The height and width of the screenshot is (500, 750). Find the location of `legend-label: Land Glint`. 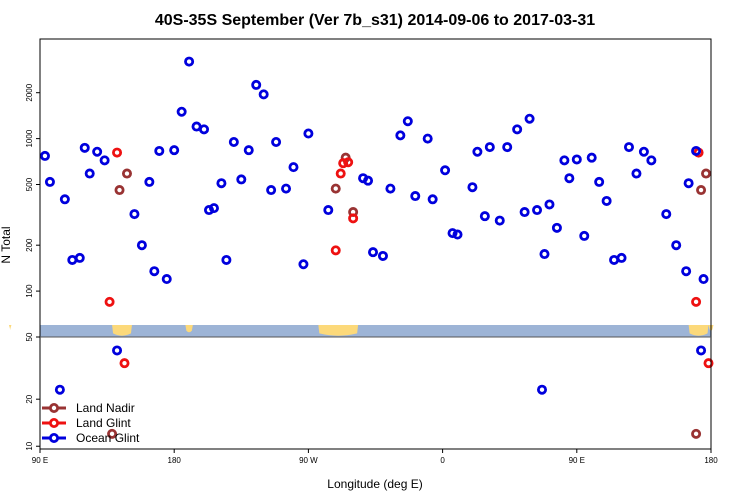

legend-label: Land Glint is located at coordinates (103, 423).